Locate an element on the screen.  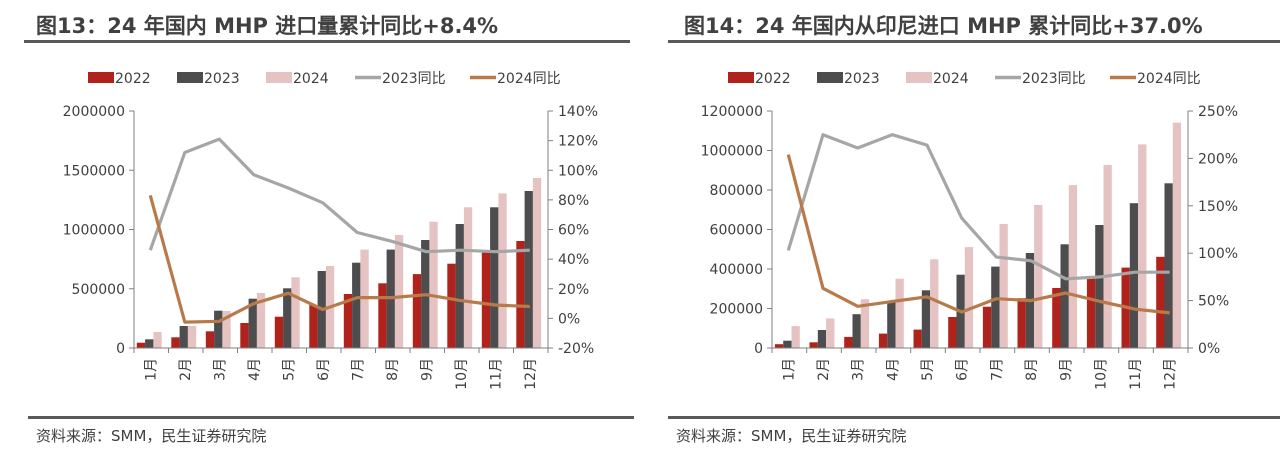
x-tick-label: 7月 is located at coordinates (358, 369).